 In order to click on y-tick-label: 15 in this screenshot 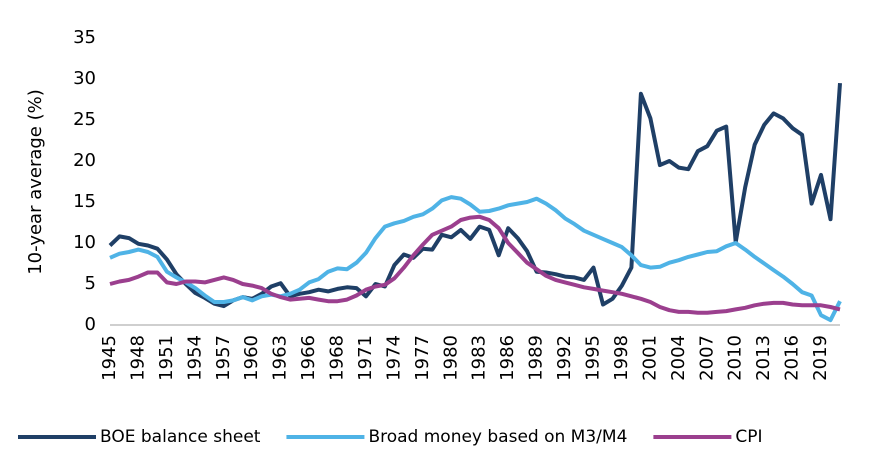, I will do `click(84, 201)`.